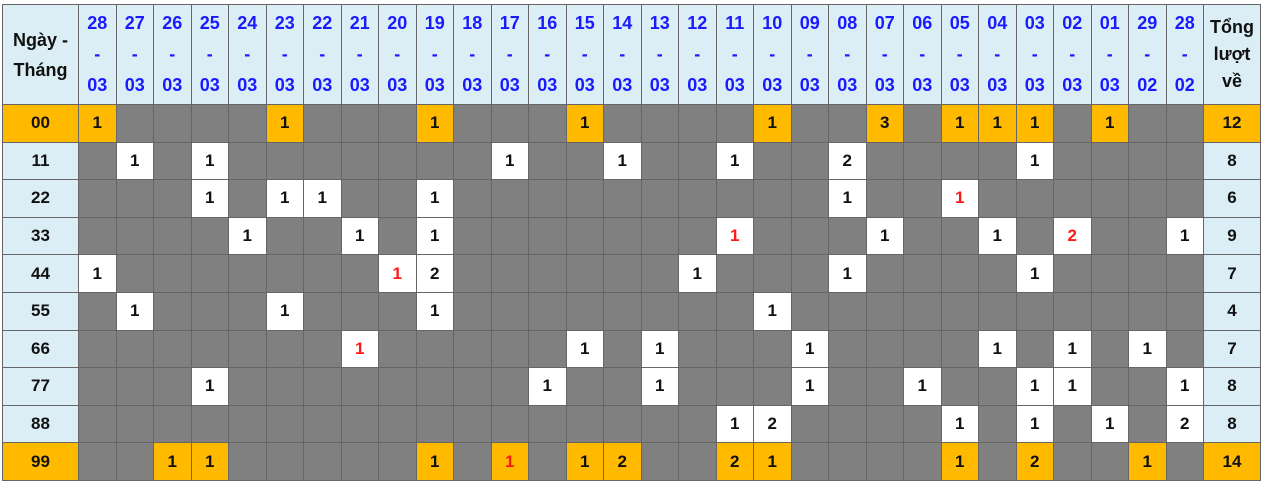 The height and width of the screenshot is (481, 1269). What do you see at coordinates (584, 23) in the screenshot?
I see `date-part: 15` at bounding box center [584, 23].